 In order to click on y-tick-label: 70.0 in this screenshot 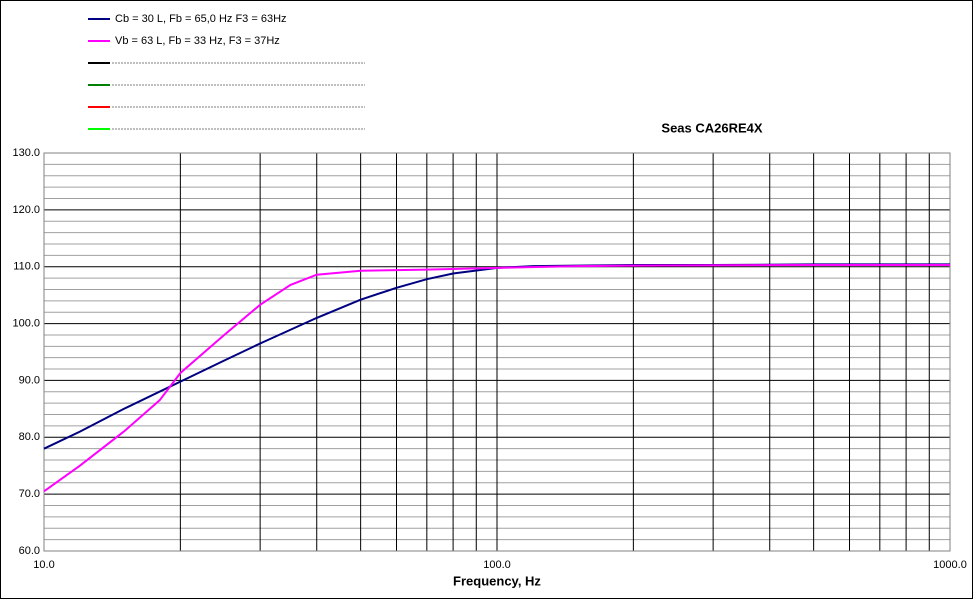, I will do `click(29, 494)`.